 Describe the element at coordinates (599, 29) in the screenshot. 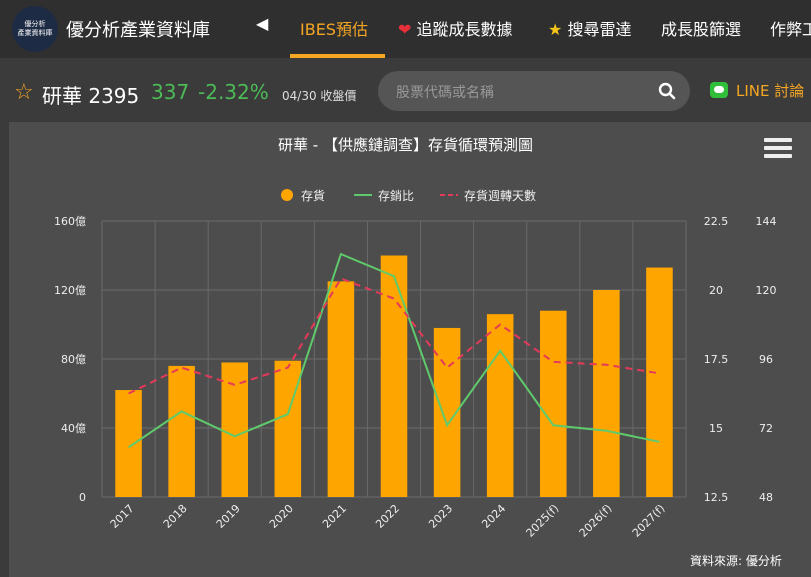

I see `nav-item-radar-label: 搜尋雷達` at that location.